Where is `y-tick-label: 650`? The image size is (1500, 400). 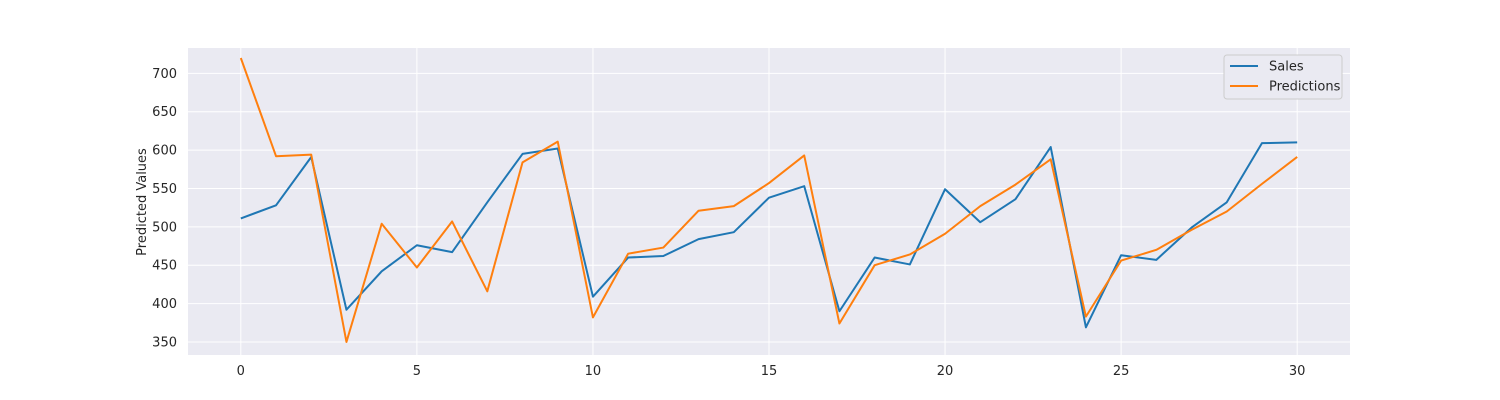 y-tick-label: 650 is located at coordinates (164, 112).